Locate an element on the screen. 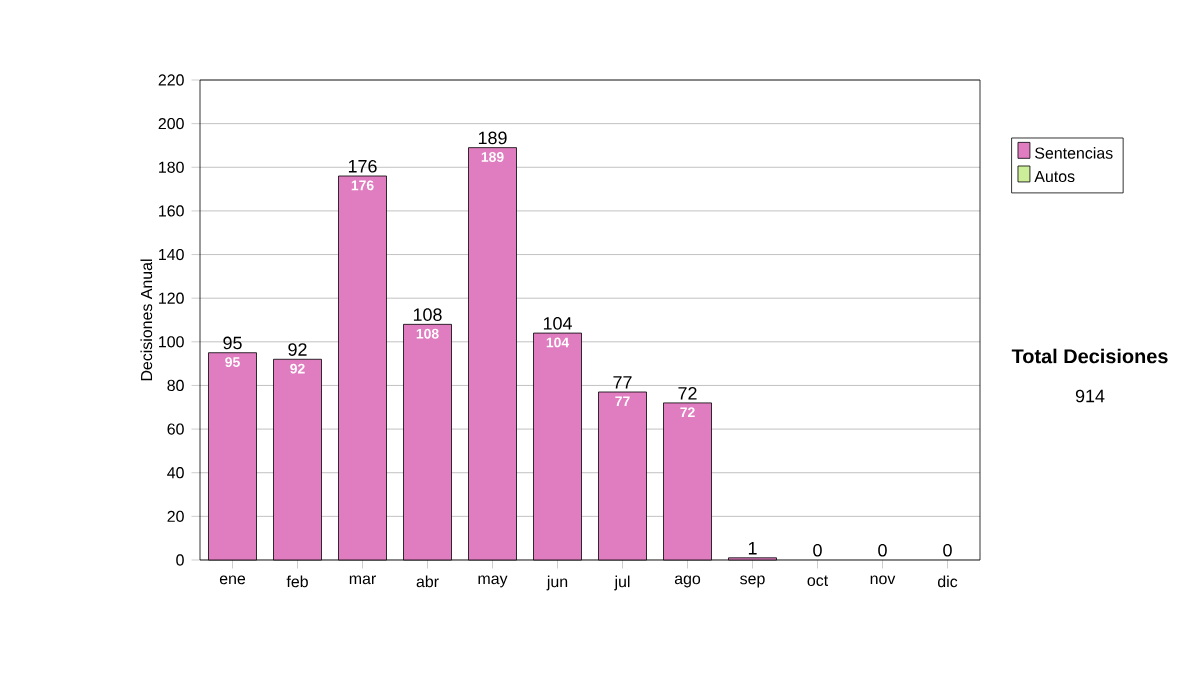 The width and height of the screenshot is (1200, 680). total-label: 77 is located at coordinates (622, 382).